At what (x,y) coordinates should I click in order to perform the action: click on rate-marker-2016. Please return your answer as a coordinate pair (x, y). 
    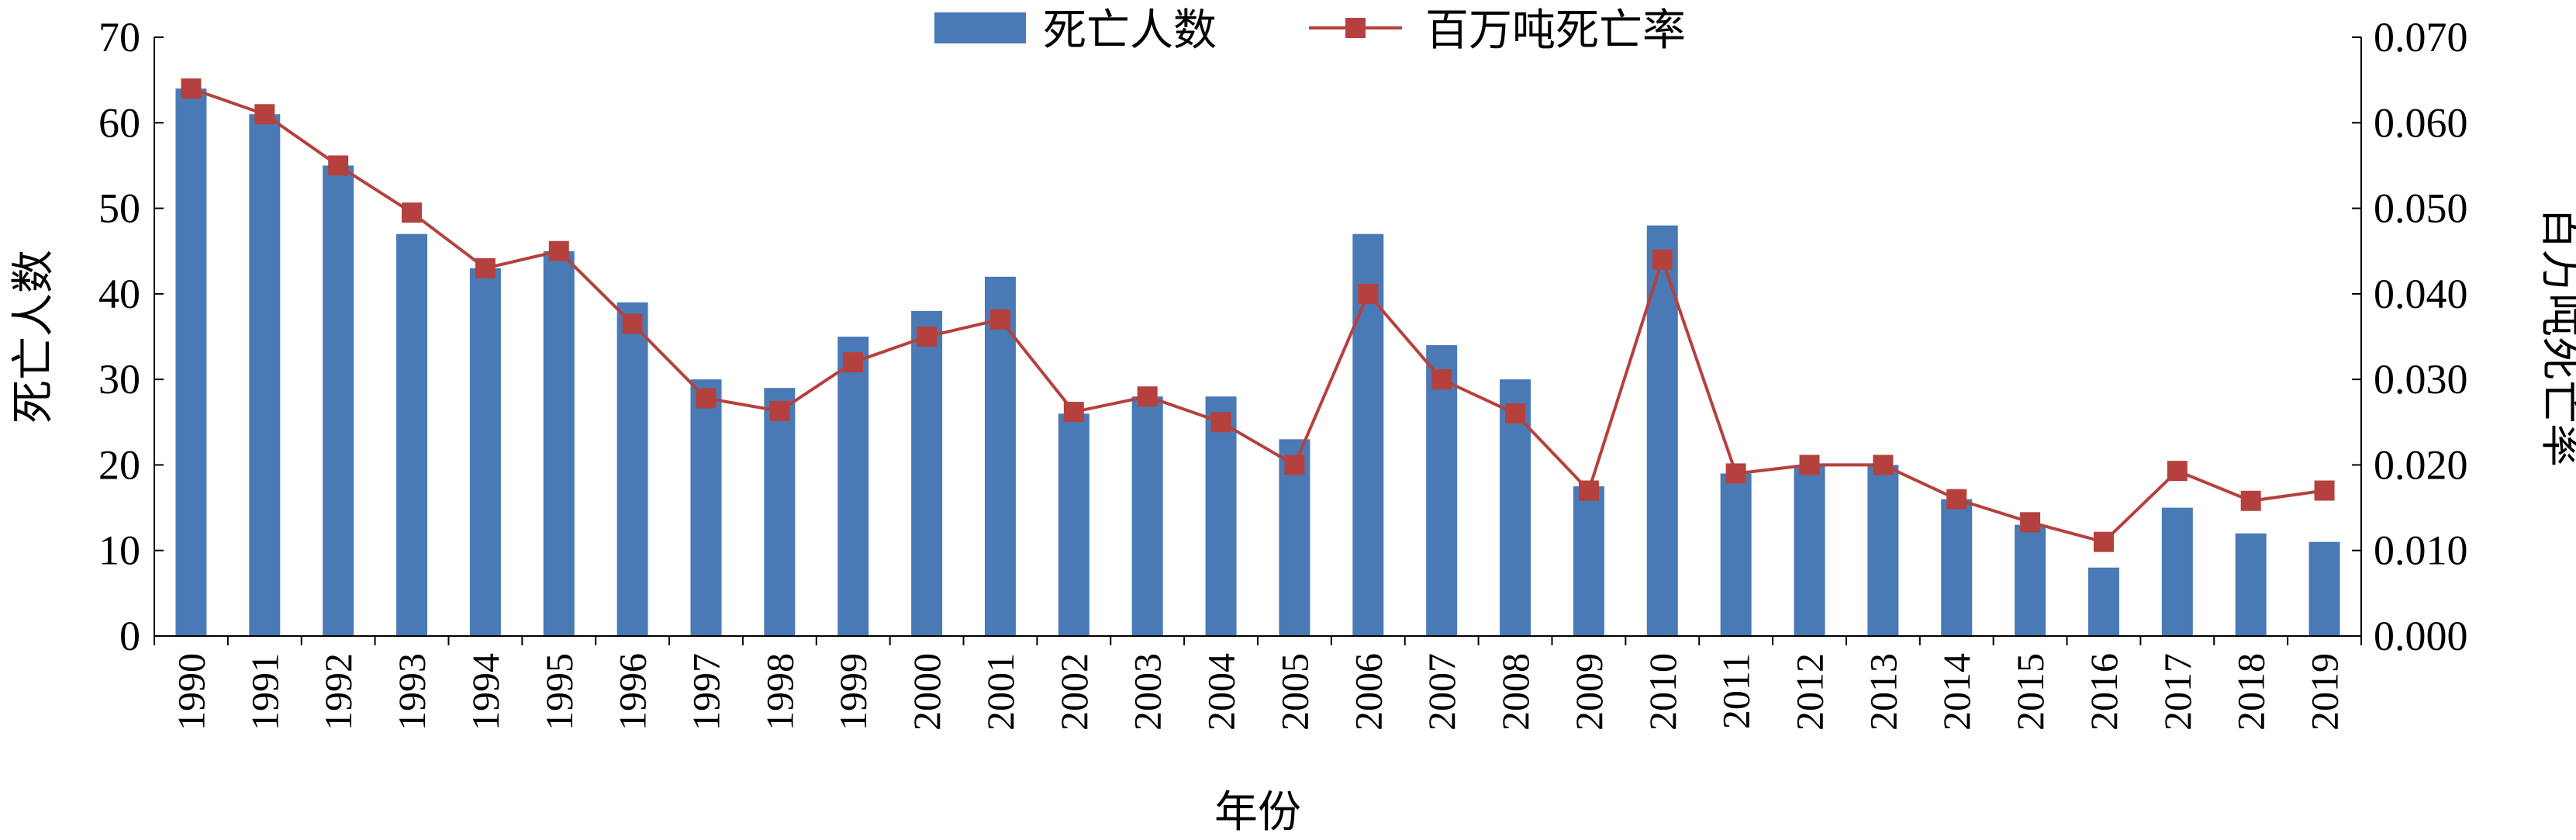
    Looking at the image, I should click on (2104, 541).